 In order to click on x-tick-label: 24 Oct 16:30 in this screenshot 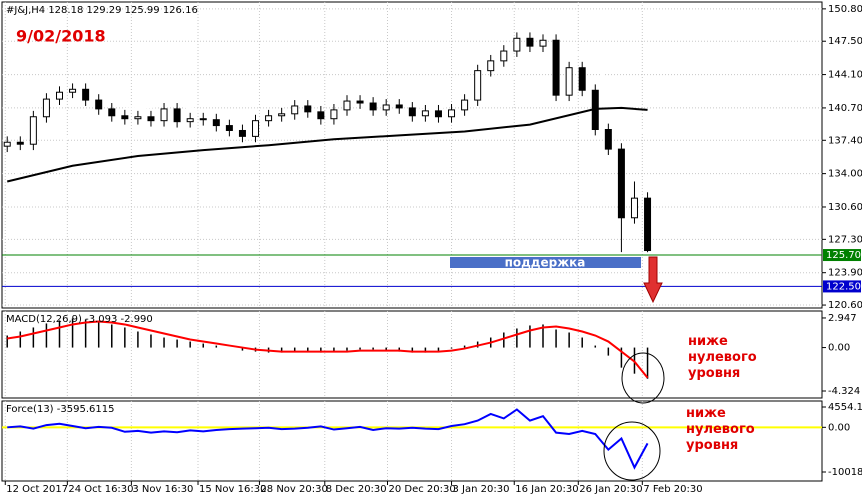, I will do `click(100, 489)`.